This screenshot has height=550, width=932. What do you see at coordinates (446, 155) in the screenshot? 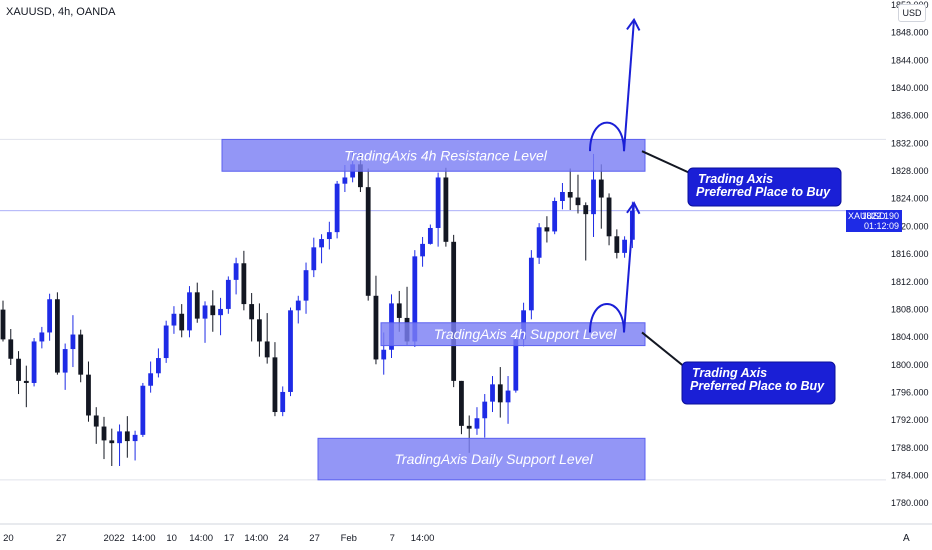
I see `level-zone-label: TradingAxis 4h Resistance Level` at bounding box center [446, 155].